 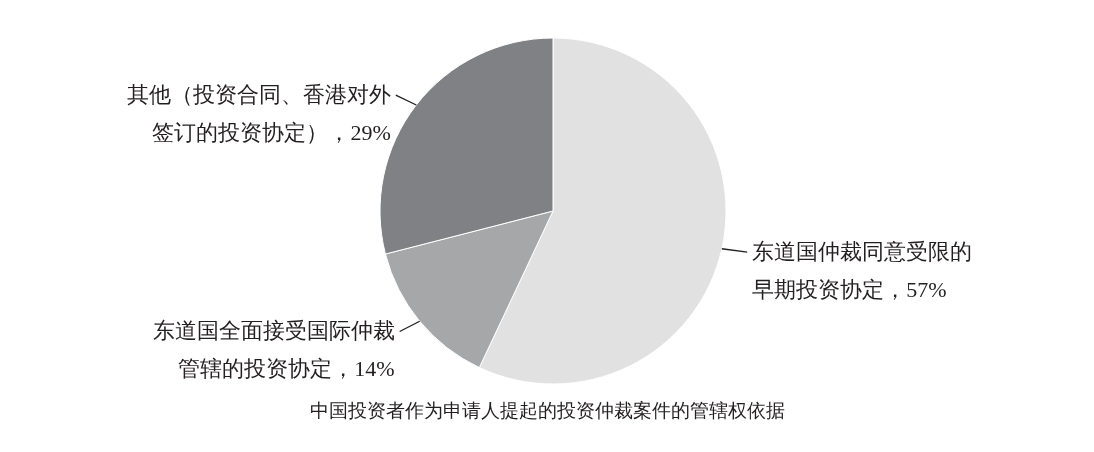 What do you see at coordinates (862, 271) in the screenshot?
I see `slice-label: 东道国仲裁同意受限的早期投资协定，57%` at bounding box center [862, 271].